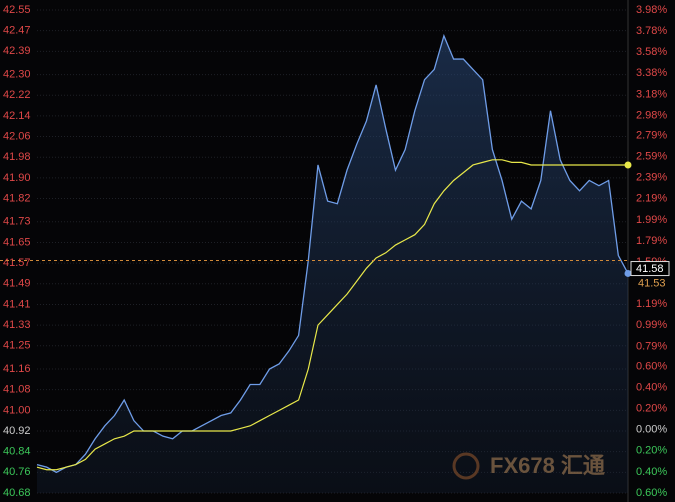 This screenshot has height=502, width=675. Describe the element at coordinates (547, 465) in the screenshot. I see `watermark: FX678 汇通` at that location.